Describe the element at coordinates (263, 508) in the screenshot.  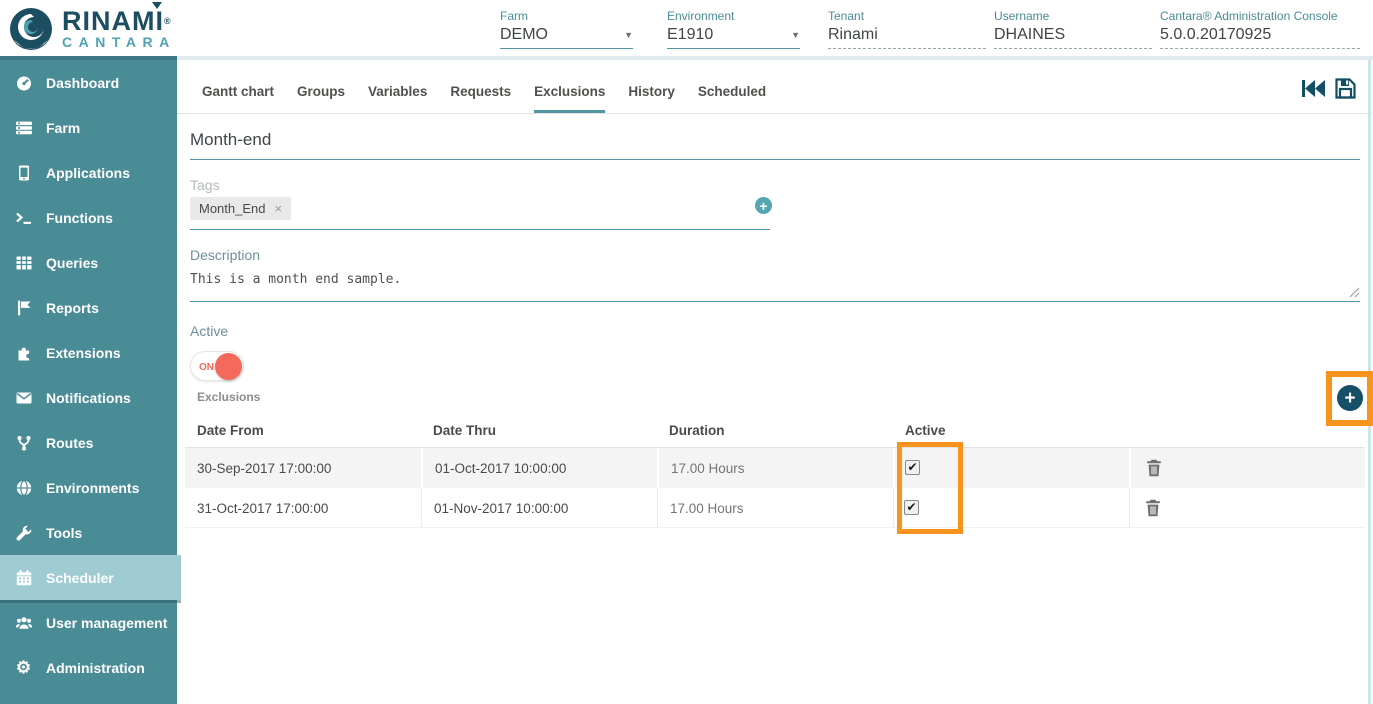
I see `cell-date-from: 31-Oct-2017 17:00:00` at that location.